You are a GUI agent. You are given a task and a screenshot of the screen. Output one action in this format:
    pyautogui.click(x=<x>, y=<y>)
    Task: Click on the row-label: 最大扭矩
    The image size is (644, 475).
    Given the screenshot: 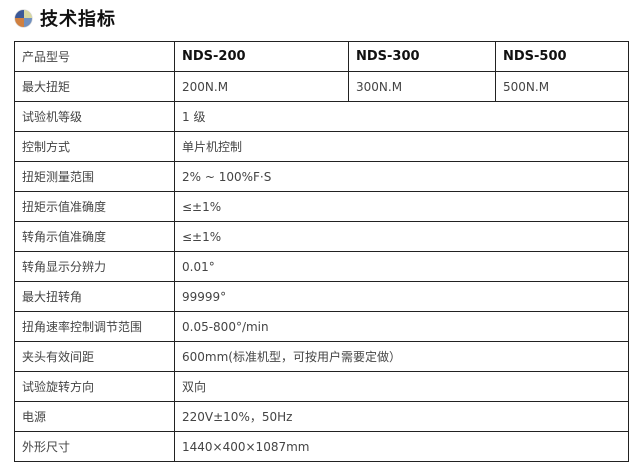 What is the action you would take?
    pyautogui.click(x=94, y=86)
    